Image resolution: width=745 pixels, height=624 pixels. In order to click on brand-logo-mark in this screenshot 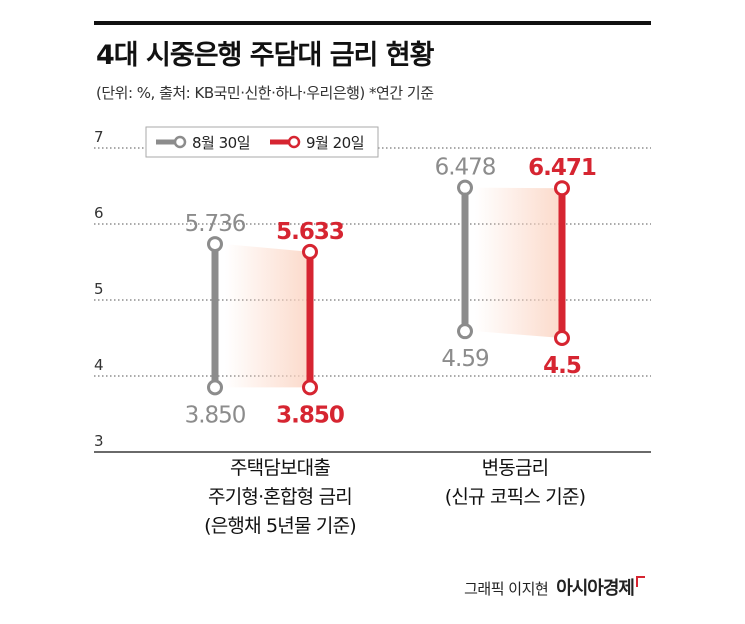, I will do `click(640, 581)`.